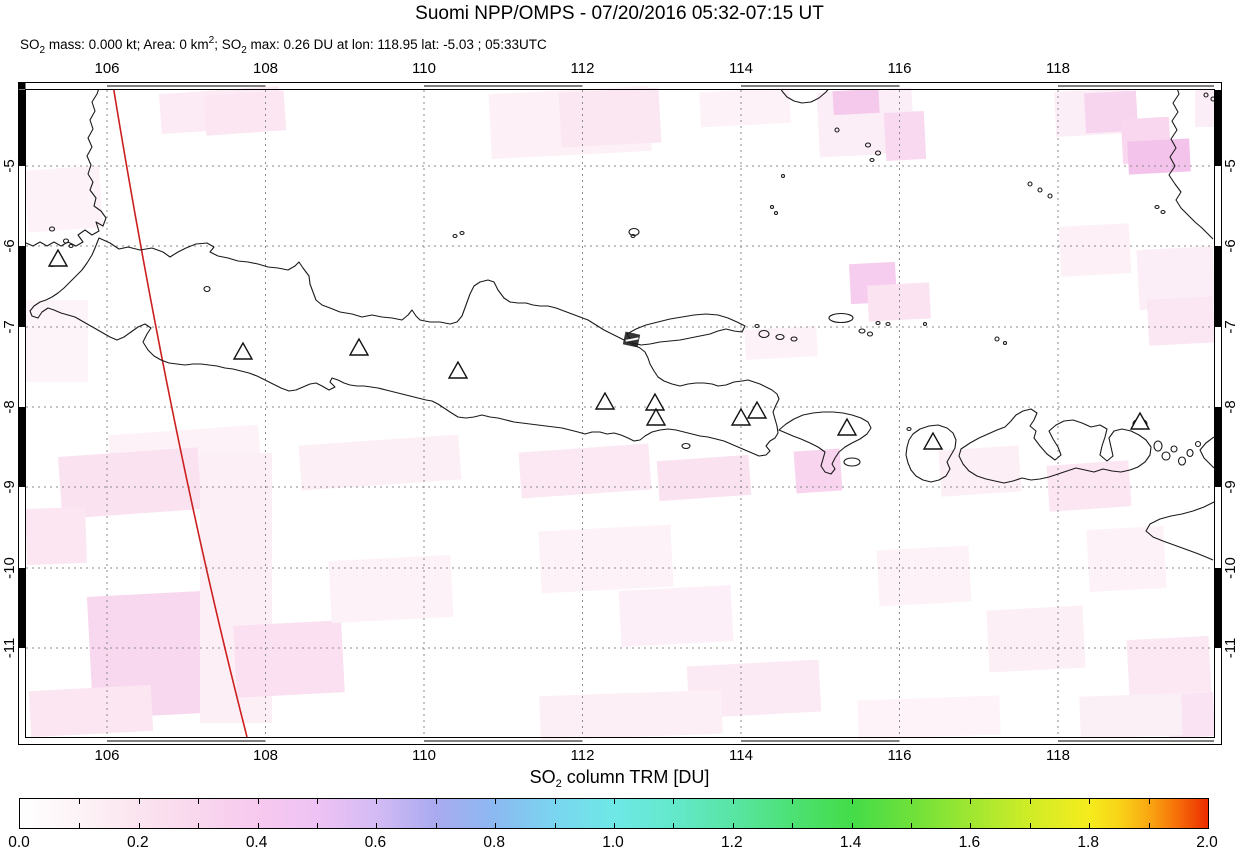  I want to click on dense-coast-marker-slash, so click(632, 339).